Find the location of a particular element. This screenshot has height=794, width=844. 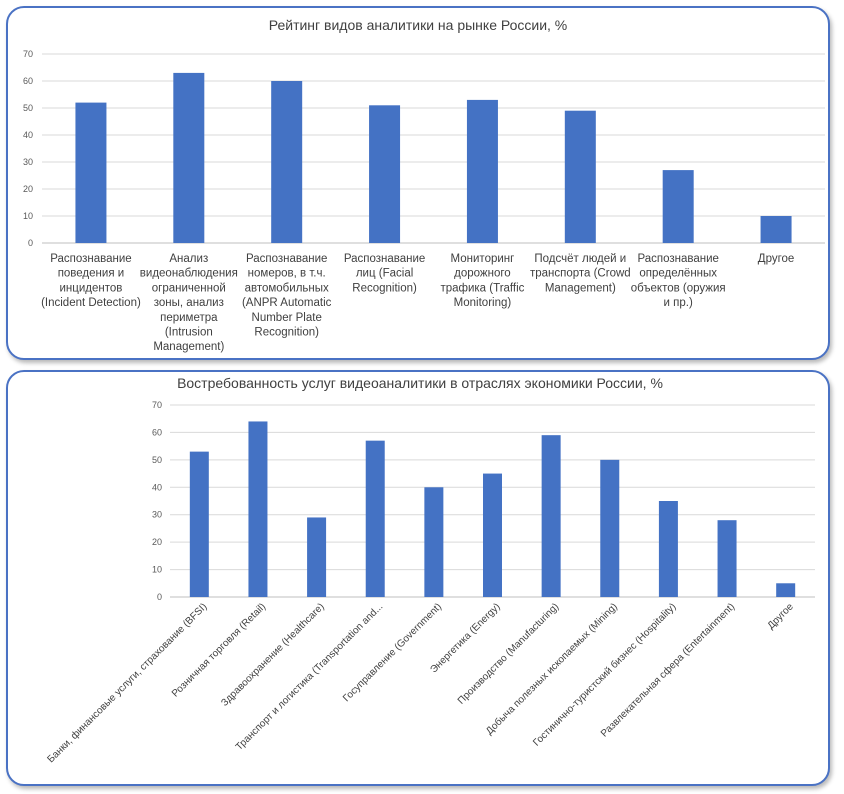

chart-2-category-label-1: Розничная торговля (Retail) is located at coordinates (219, 650).